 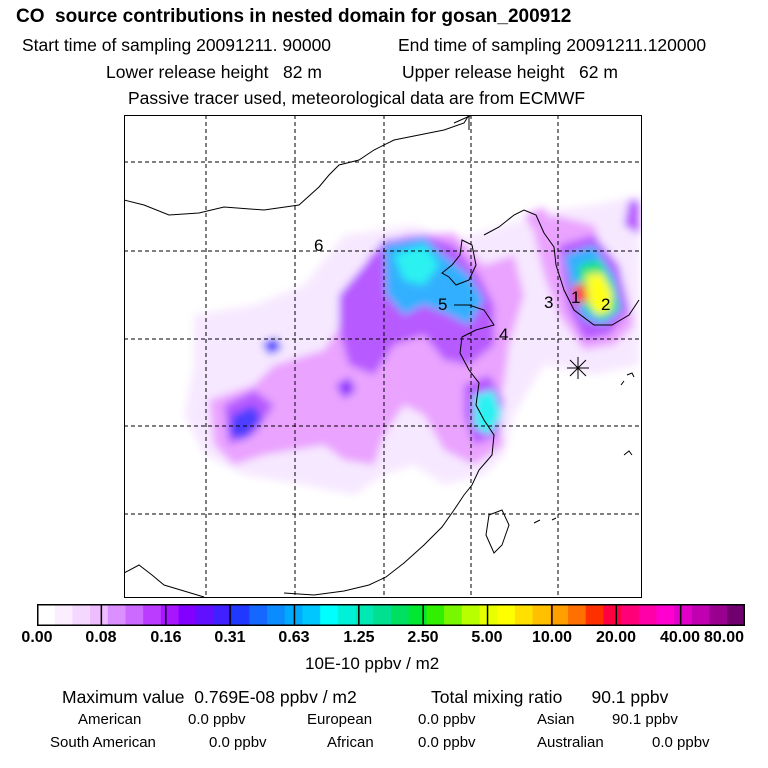 I want to click on region-label-4: 4, so click(x=503, y=334).